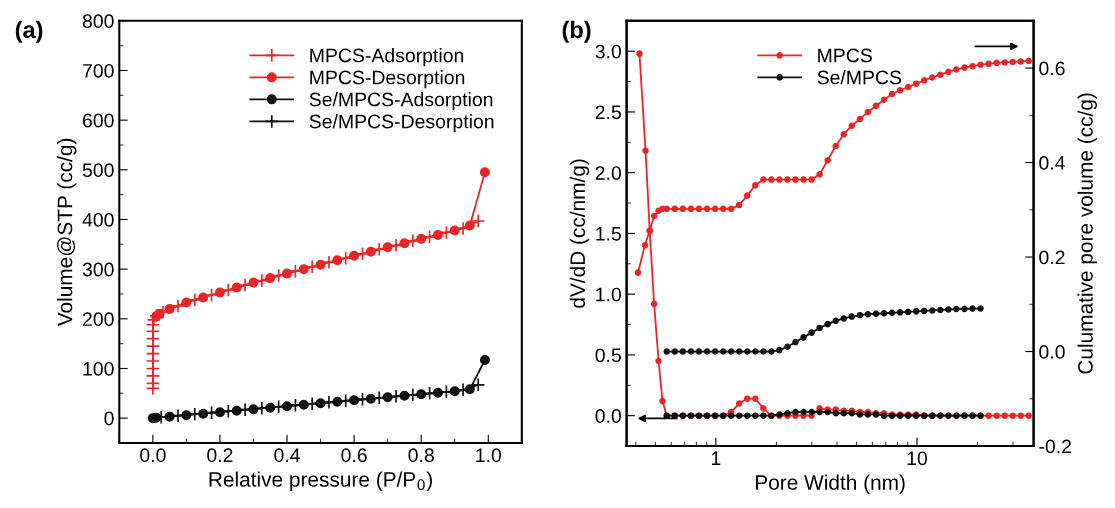  Describe the element at coordinates (98, 120) in the screenshot. I see `y-tick-label: 600` at that location.